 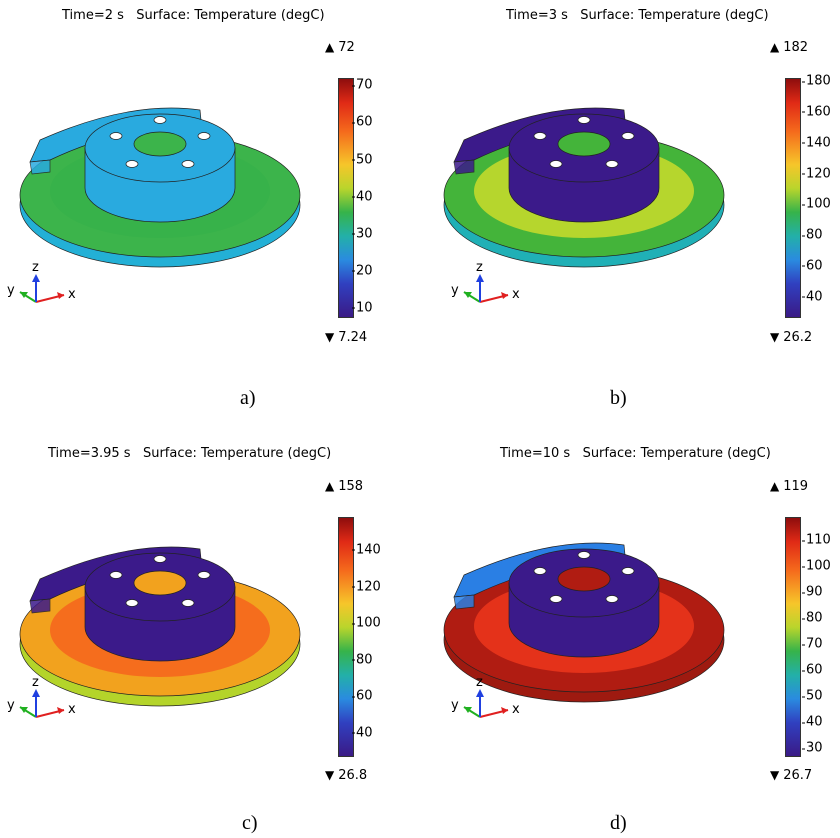 I want to click on panel-caption: b), so click(x=618, y=398).